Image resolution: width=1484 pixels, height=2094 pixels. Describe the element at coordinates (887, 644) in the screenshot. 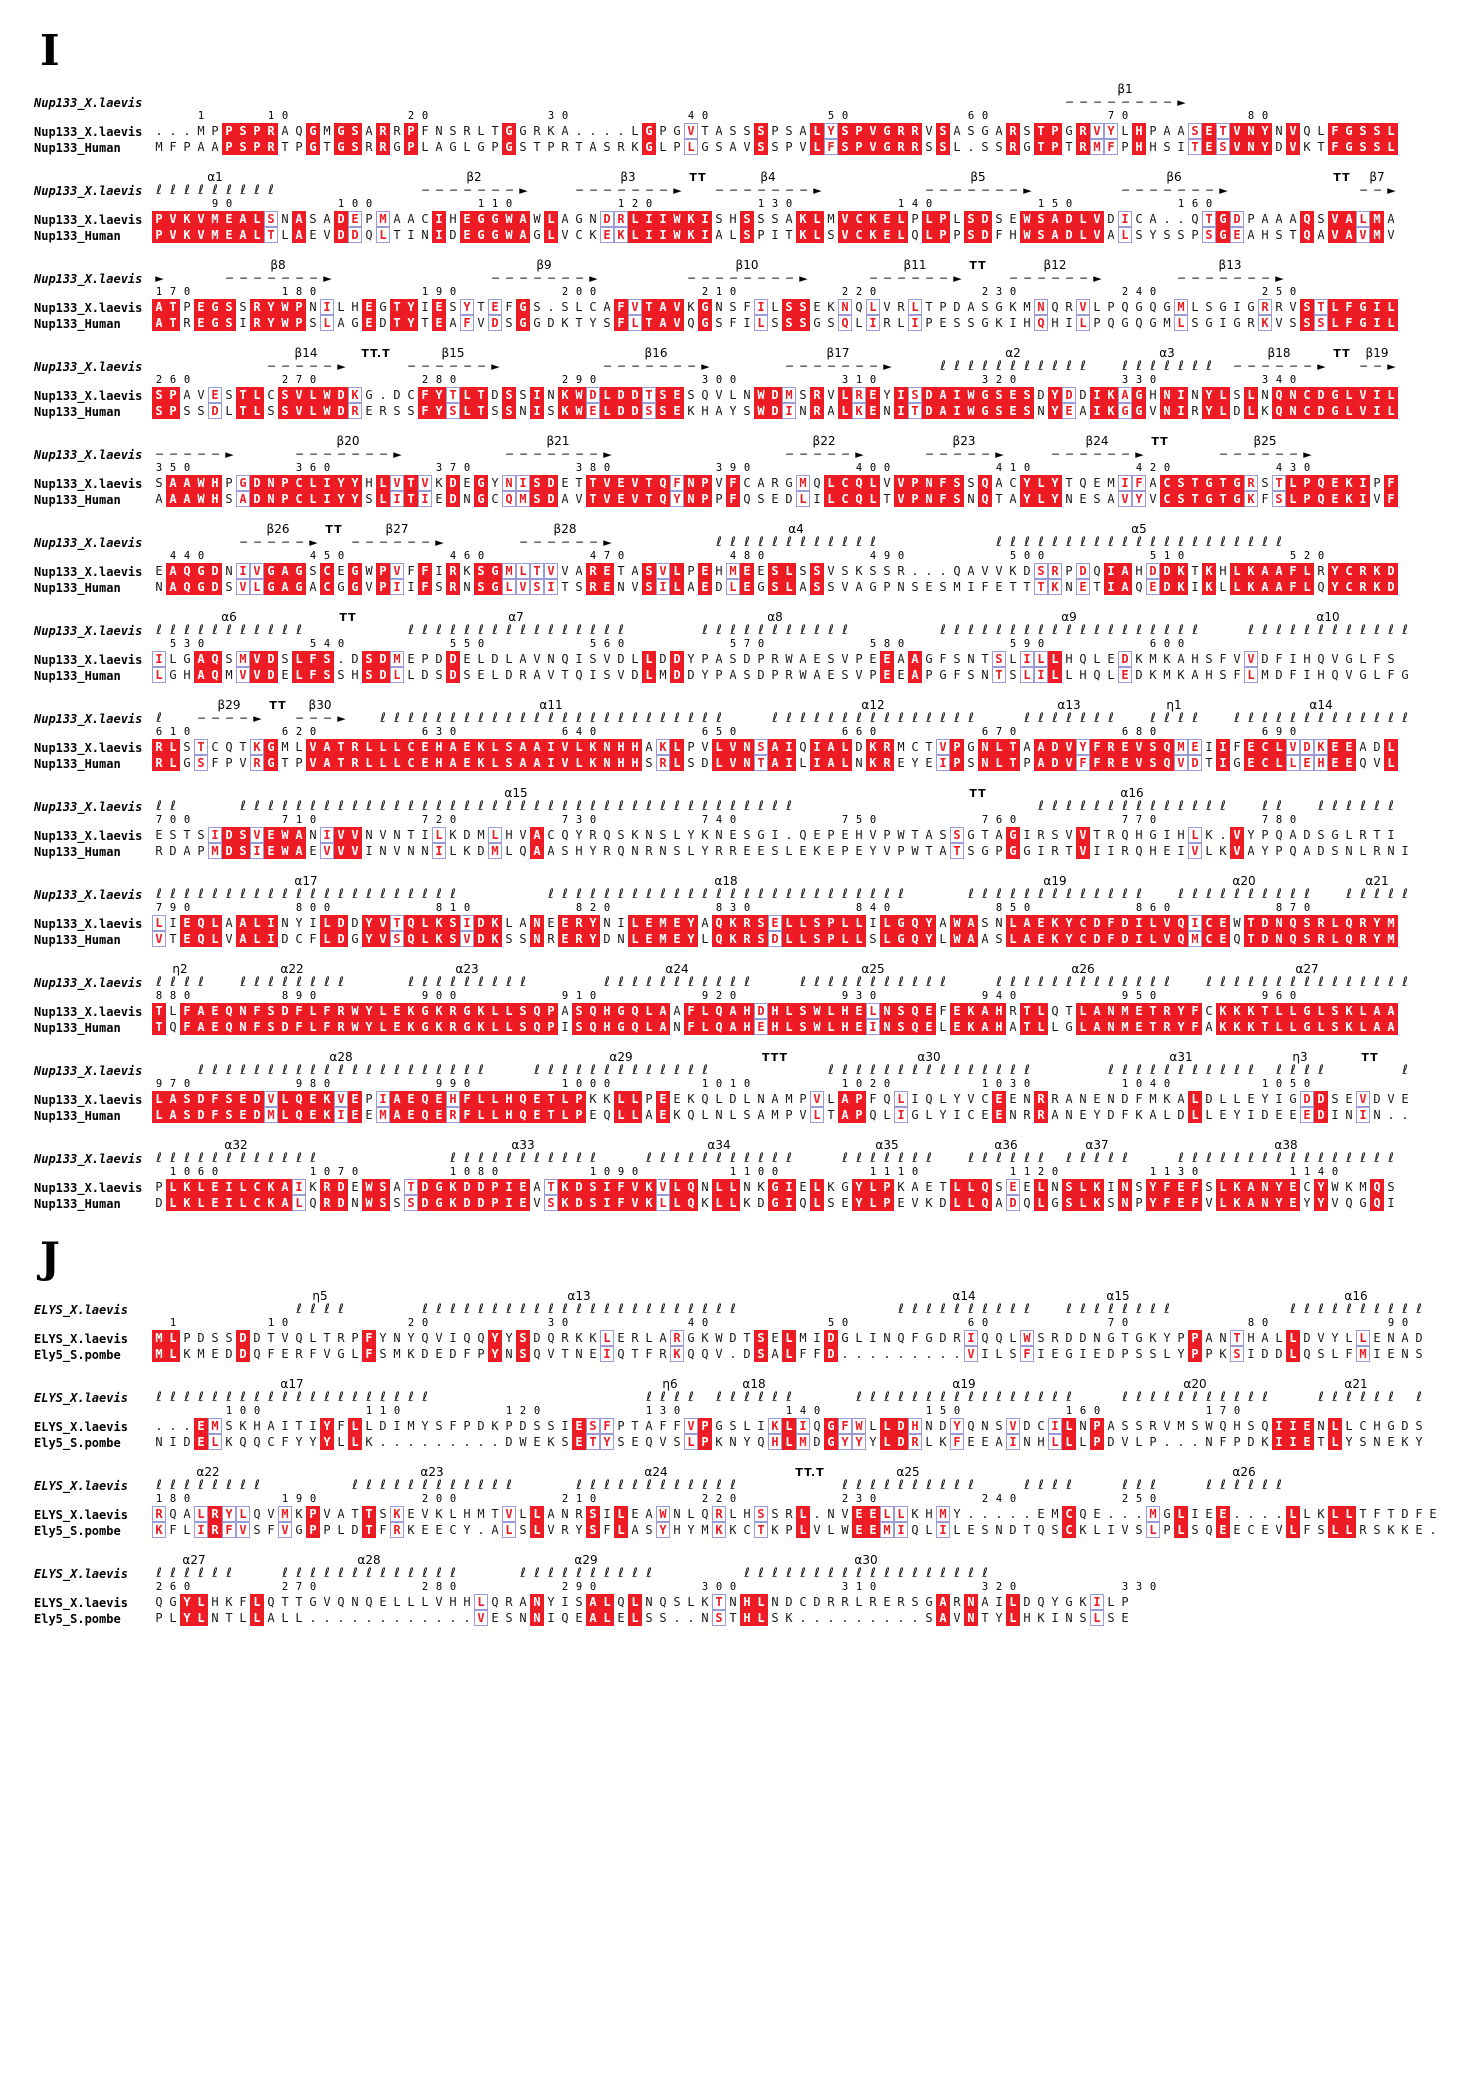

I see `ruler-digit: 8` at that location.